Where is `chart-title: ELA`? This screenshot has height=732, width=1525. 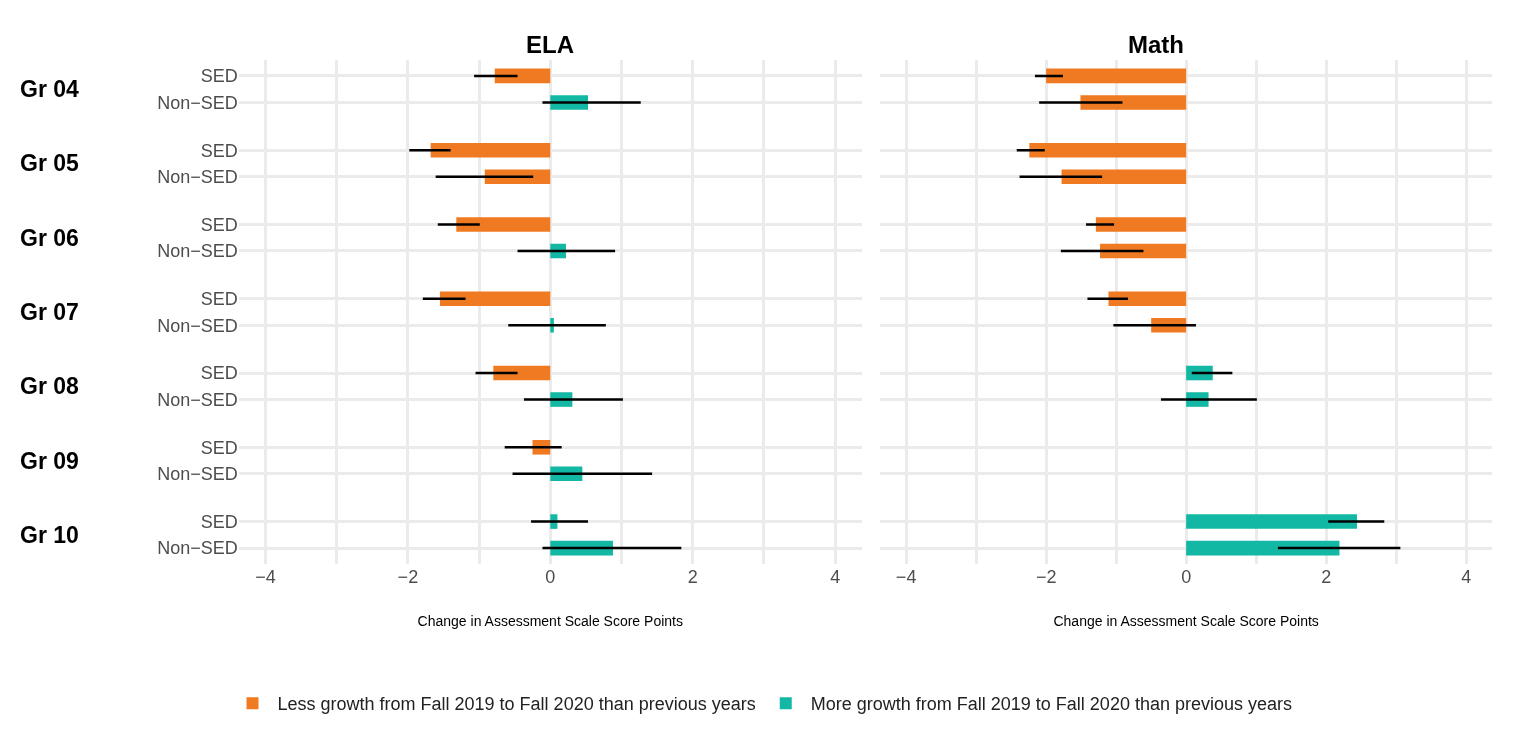 chart-title: ELA is located at coordinates (550, 44).